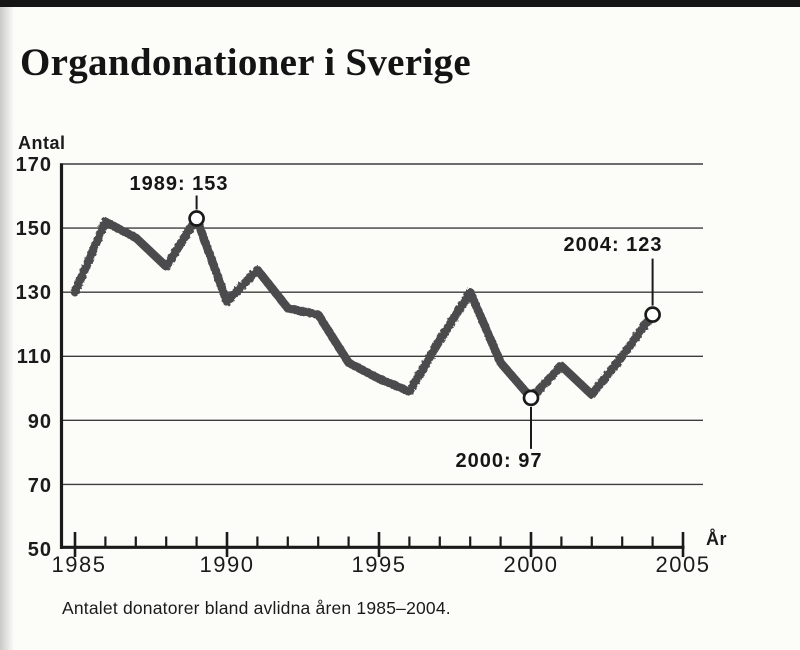  What do you see at coordinates (33, 165) in the screenshot?
I see `y-tick-170: 170` at bounding box center [33, 165].